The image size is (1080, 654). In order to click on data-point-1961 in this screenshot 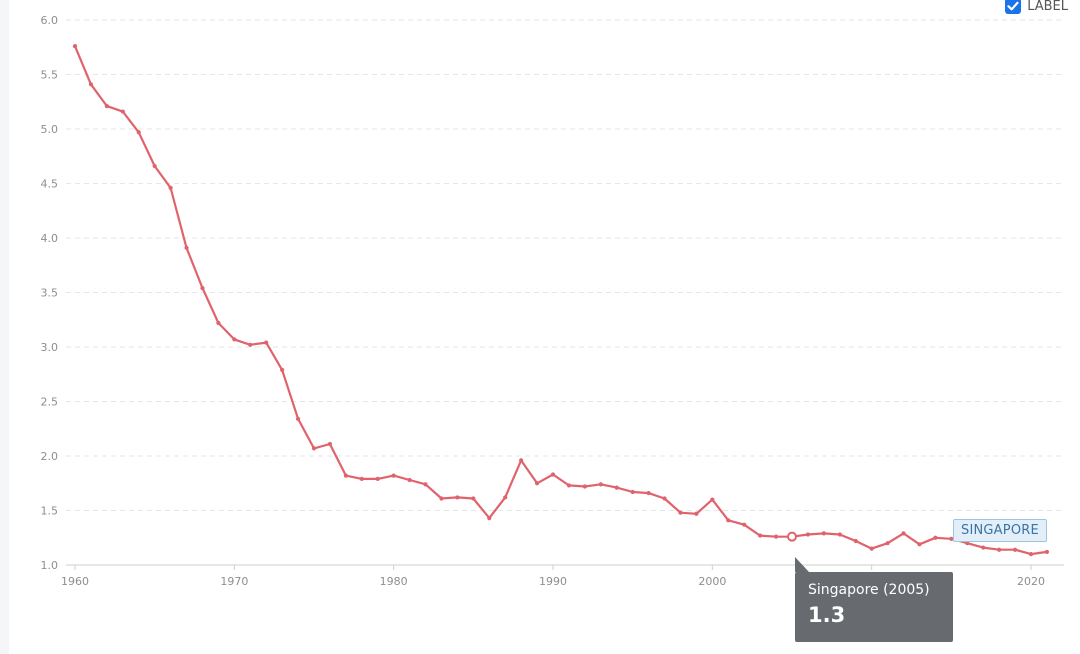, I will do `click(91, 84)`.